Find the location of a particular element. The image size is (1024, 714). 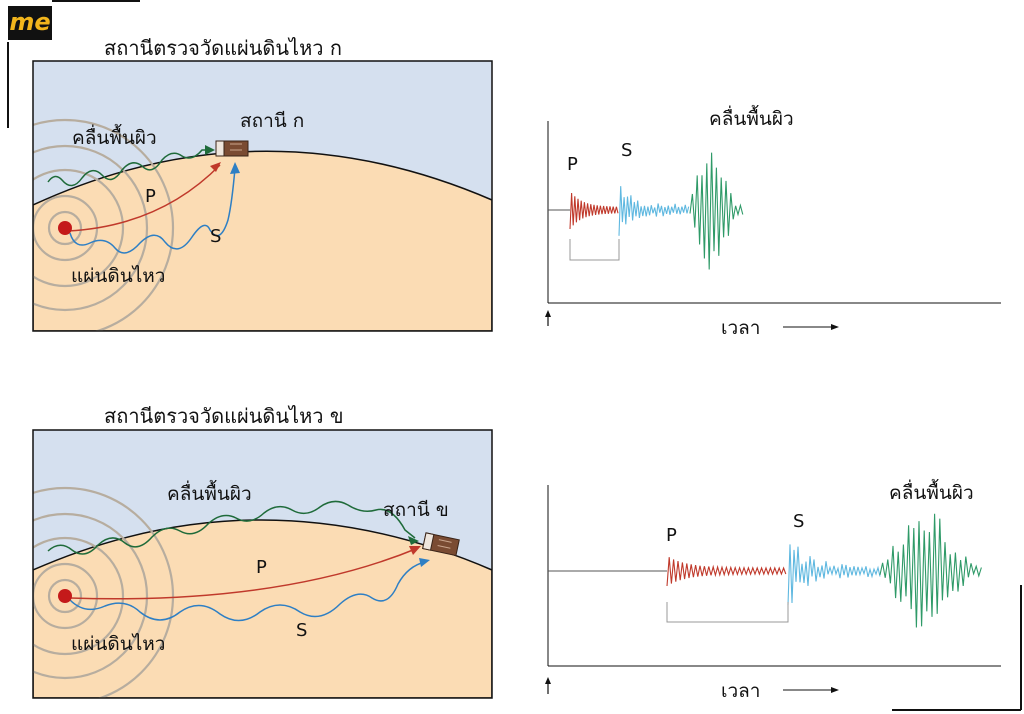

trace-a is located at coordinates (656, 211).